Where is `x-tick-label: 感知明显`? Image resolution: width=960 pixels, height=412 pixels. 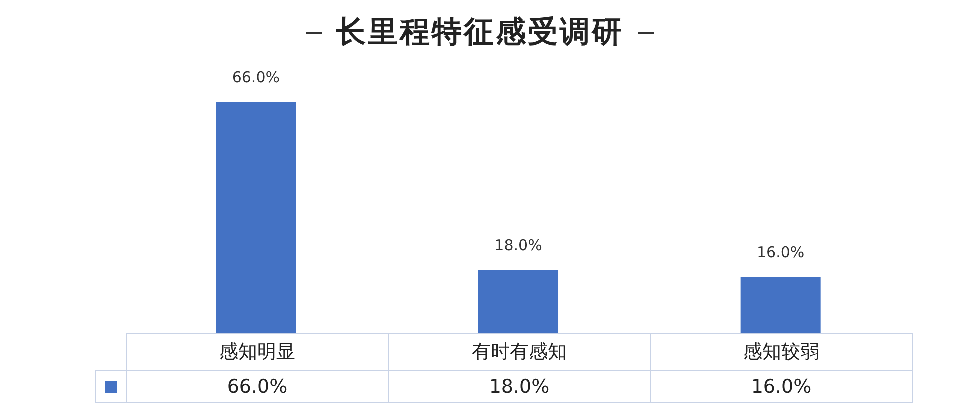
x-tick-label: 感知明显 is located at coordinates (257, 352).